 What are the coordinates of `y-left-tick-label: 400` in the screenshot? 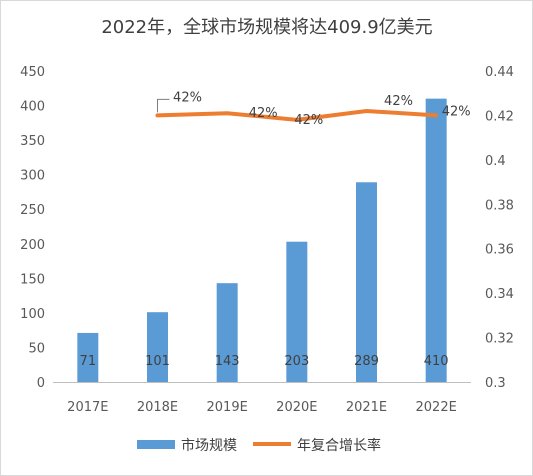 It's located at (32, 107).